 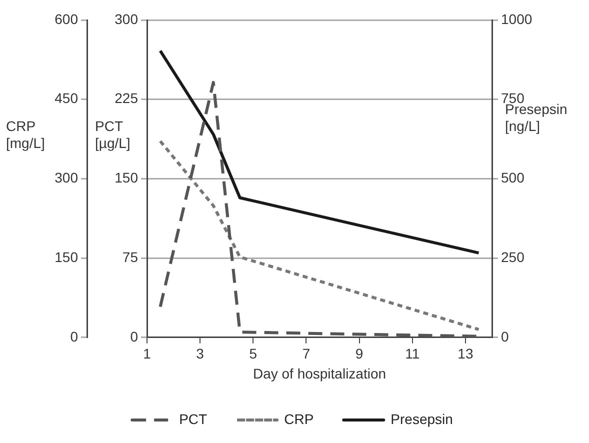 What do you see at coordinates (306, 354) in the screenshot?
I see `x-tick-label: 7` at bounding box center [306, 354].